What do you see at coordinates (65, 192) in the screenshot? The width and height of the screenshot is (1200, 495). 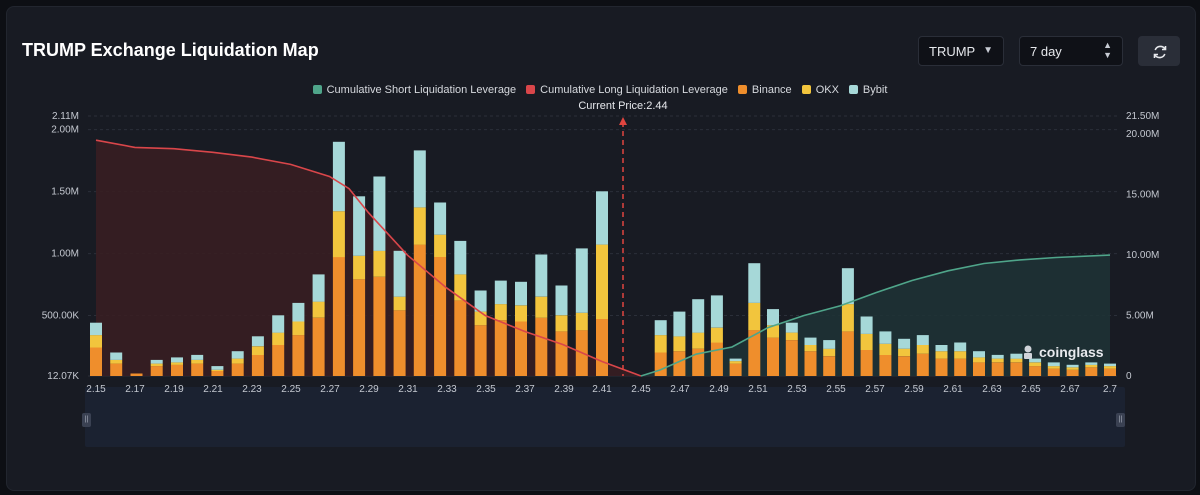 I see `y-left-tick-label: 1.50M` at bounding box center [65, 192].